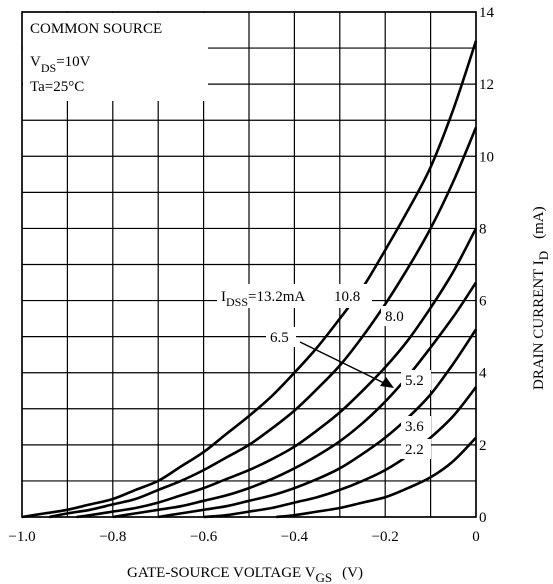 The height and width of the screenshot is (584, 553). Describe the element at coordinates (237, 302) in the screenshot. I see `idss-prefix-sub: DSS` at that location.